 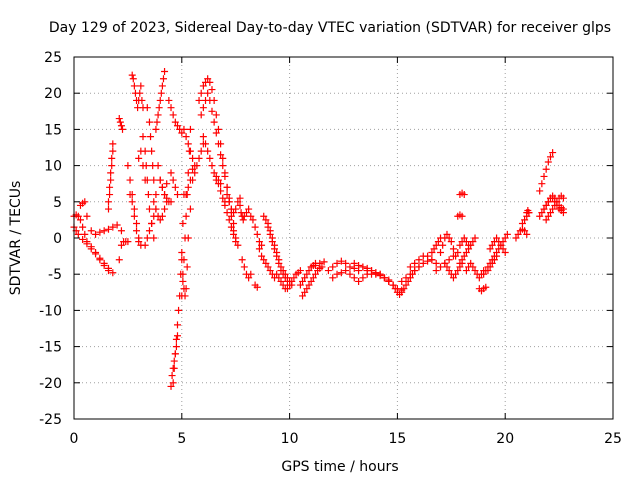 What do you see at coordinates (521, 233) in the screenshot?
I see `series-seg-bj` at bounding box center [521, 233].